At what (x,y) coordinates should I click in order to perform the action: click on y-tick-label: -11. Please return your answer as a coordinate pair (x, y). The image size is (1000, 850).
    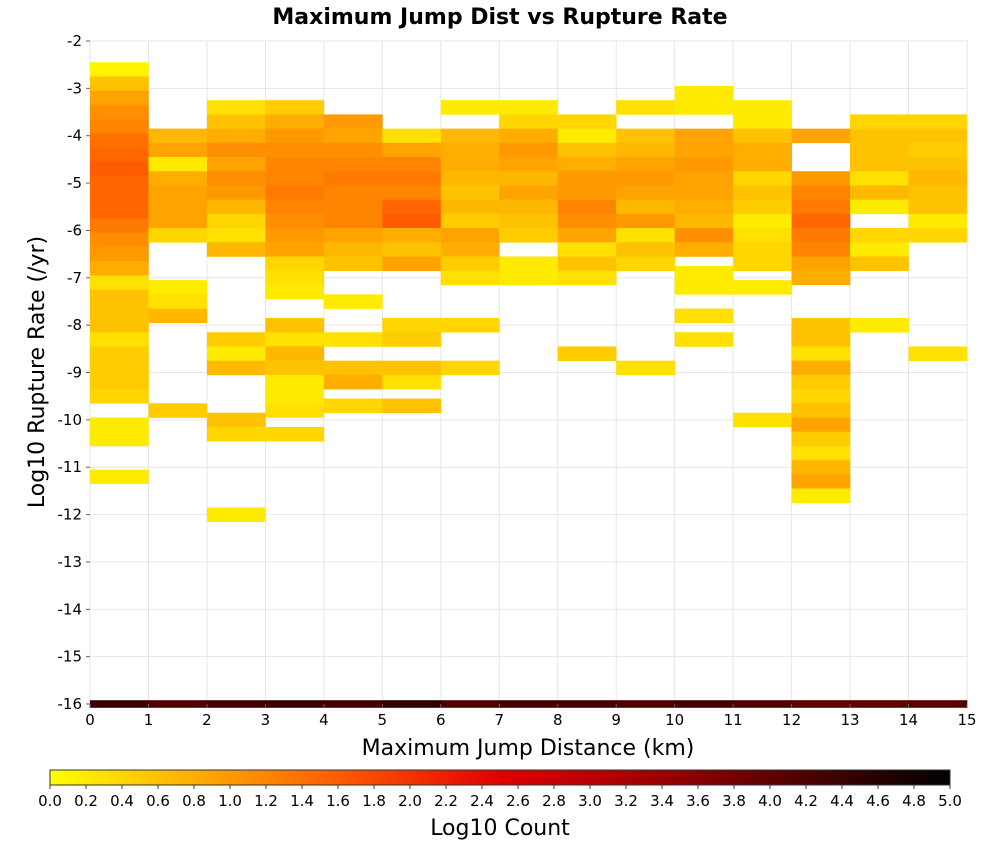
    Looking at the image, I should click on (70, 467).